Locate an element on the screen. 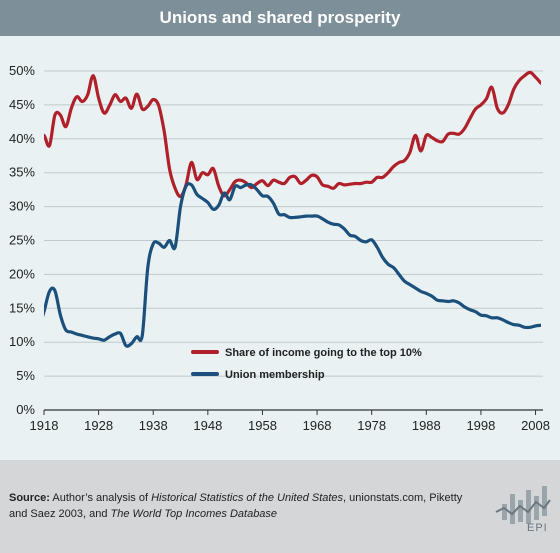  x-tick-label: 1958 is located at coordinates (262, 425).